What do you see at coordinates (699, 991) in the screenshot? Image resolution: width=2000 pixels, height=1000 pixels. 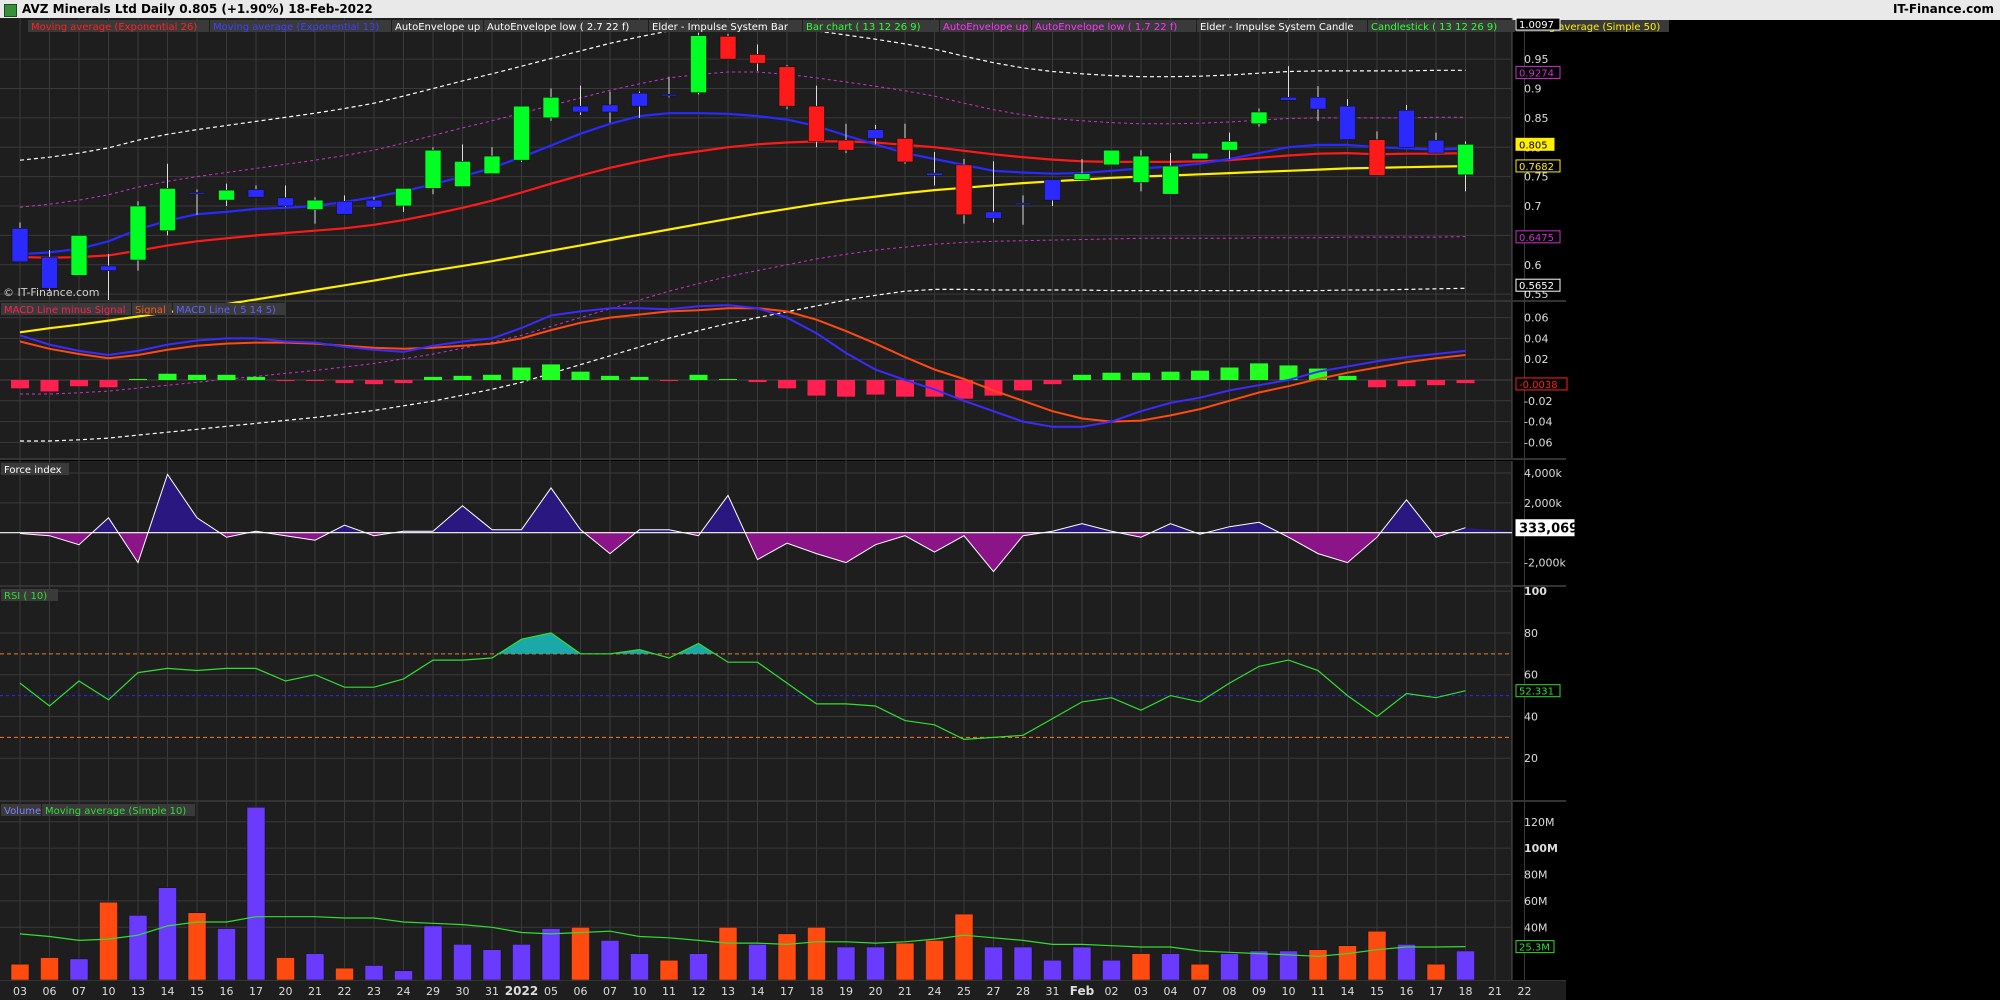 I see `date-label: 12` at bounding box center [699, 991].